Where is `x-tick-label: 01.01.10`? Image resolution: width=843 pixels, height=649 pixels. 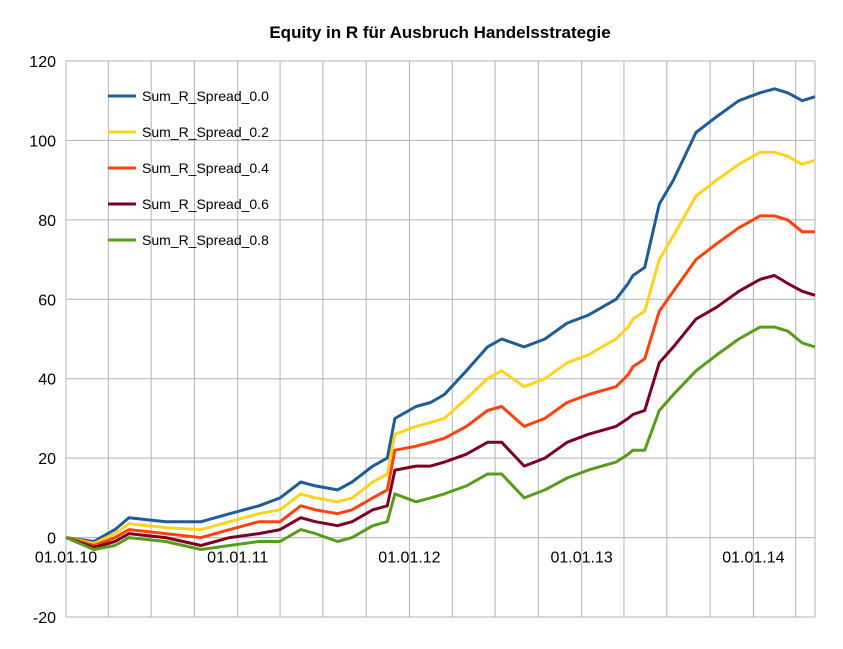
x-tick-label: 01.01.10 is located at coordinates (66, 558).